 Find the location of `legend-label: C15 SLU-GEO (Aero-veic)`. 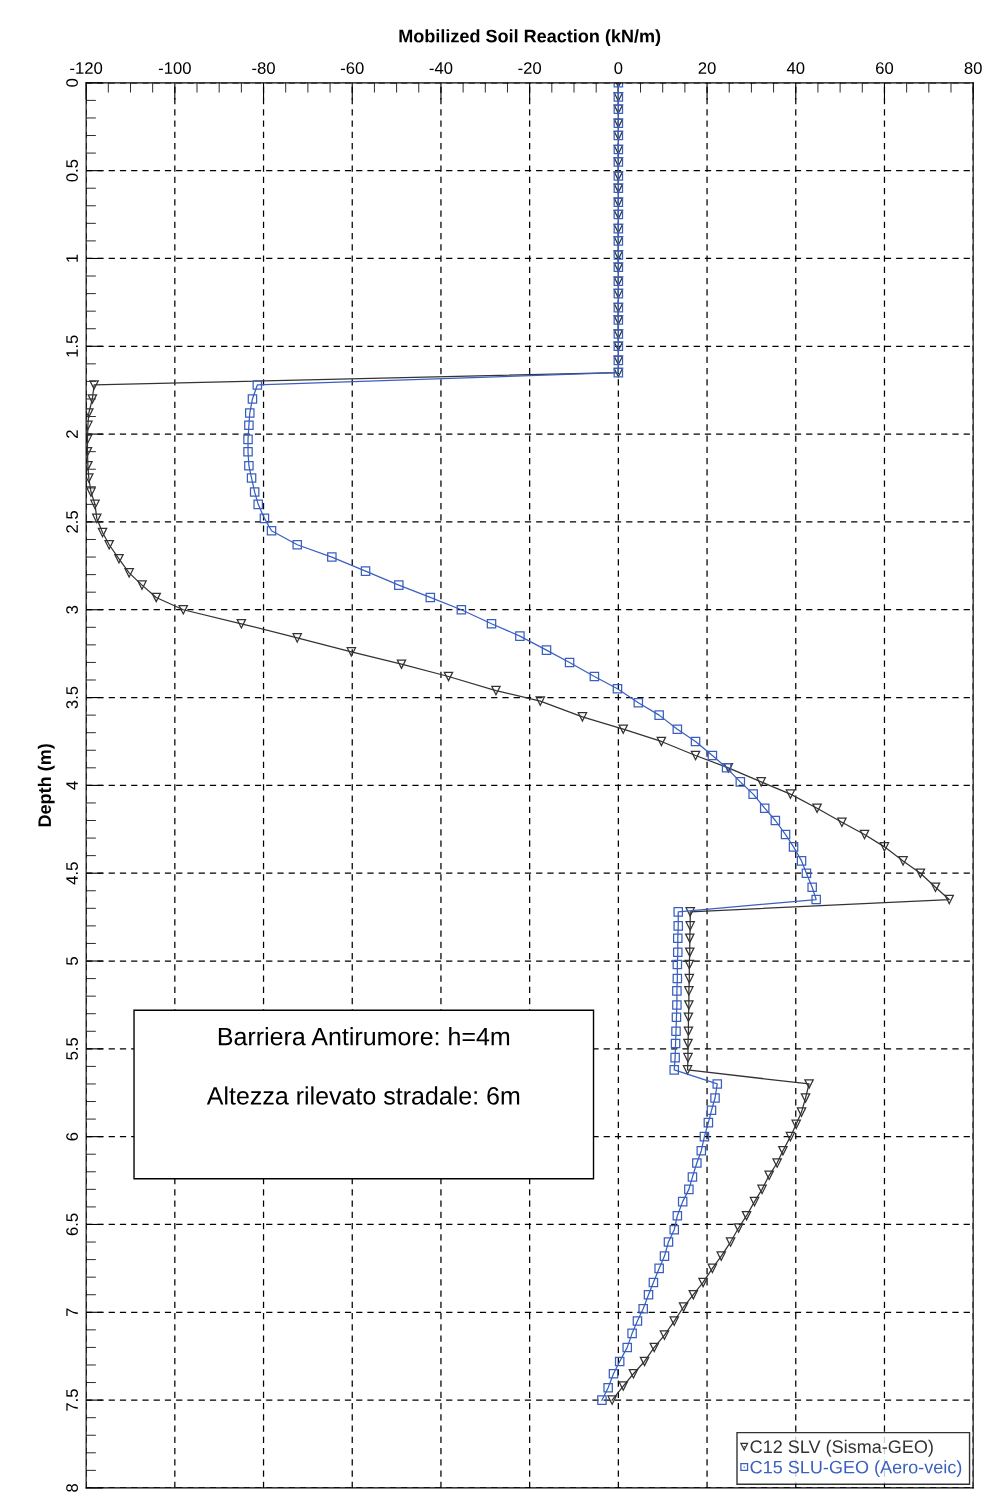

legend-label: C15 SLU-GEO (Aero-veic) is located at coordinates (856, 1469).